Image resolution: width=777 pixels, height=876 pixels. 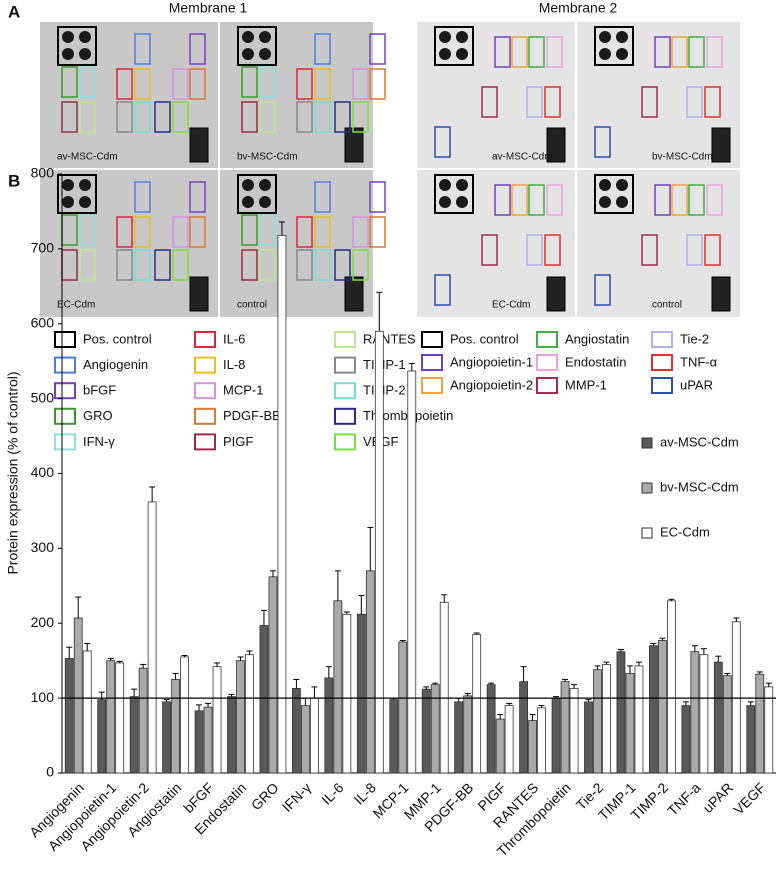 What do you see at coordinates (694, 338) in the screenshot?
I see `legend-label: Tie-2` at bounding box center [694, 338].